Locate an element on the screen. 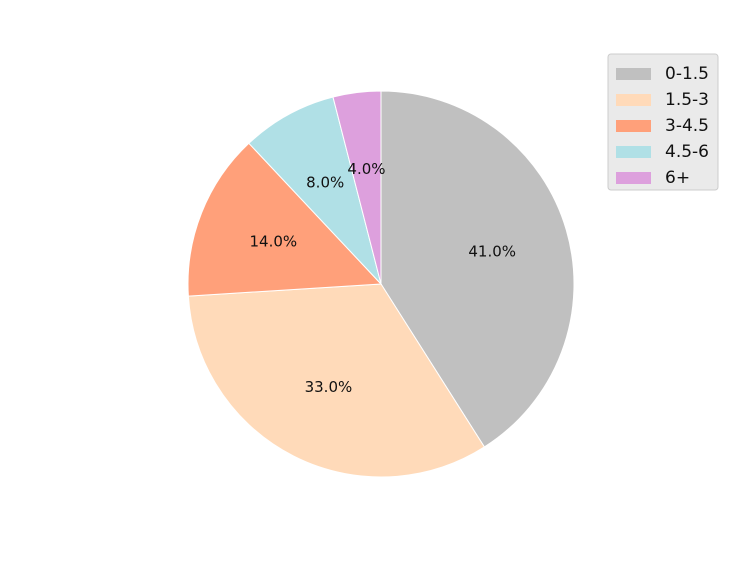 The image size is (747, 564). legend-swatch-1.5-3 is located at coordinates (633, 100).